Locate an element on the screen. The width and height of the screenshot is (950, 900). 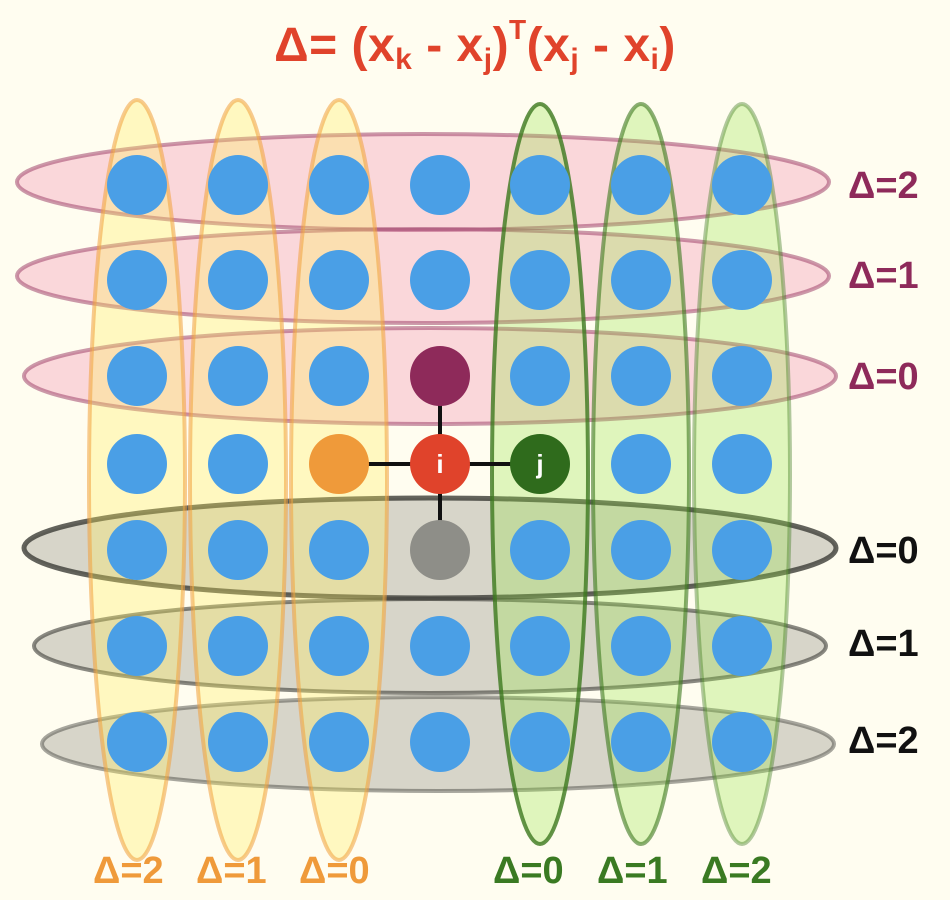
label-pink-delta-1: Δ=1 is located at coordinates (883, 276).